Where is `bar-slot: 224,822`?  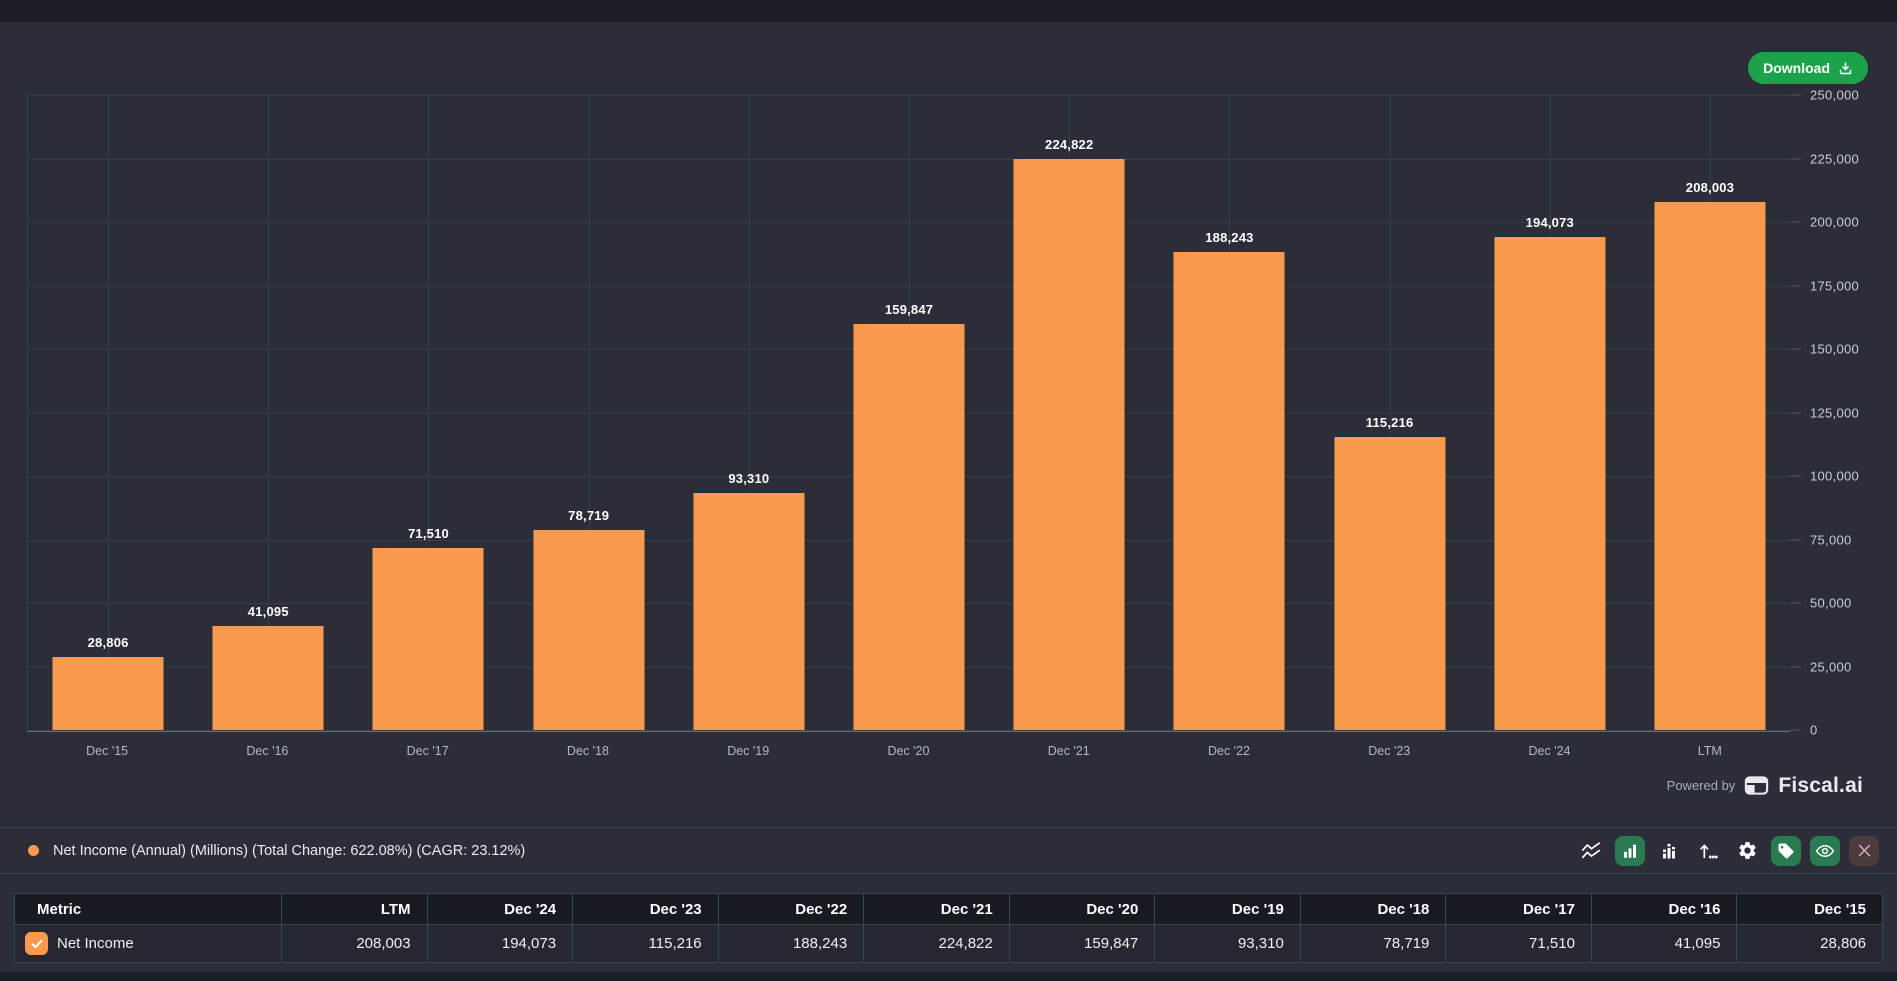
bar-slot: 224,822 is located at coordinates (1069, 412).